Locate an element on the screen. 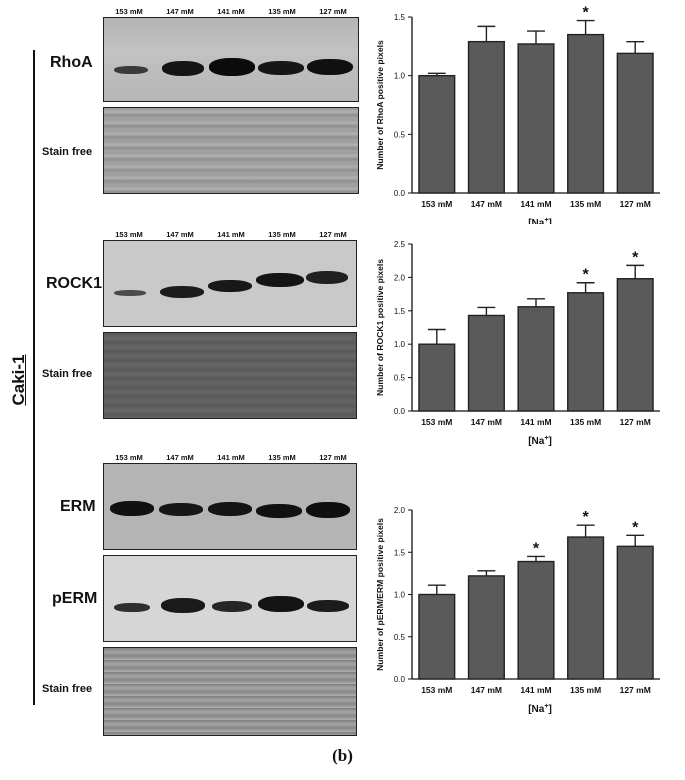 Image resolution: width=685 pixels, height=780 pixels. y-axis-label: Number of ROCK1 positive pixels is located at coordinates (380, 327).